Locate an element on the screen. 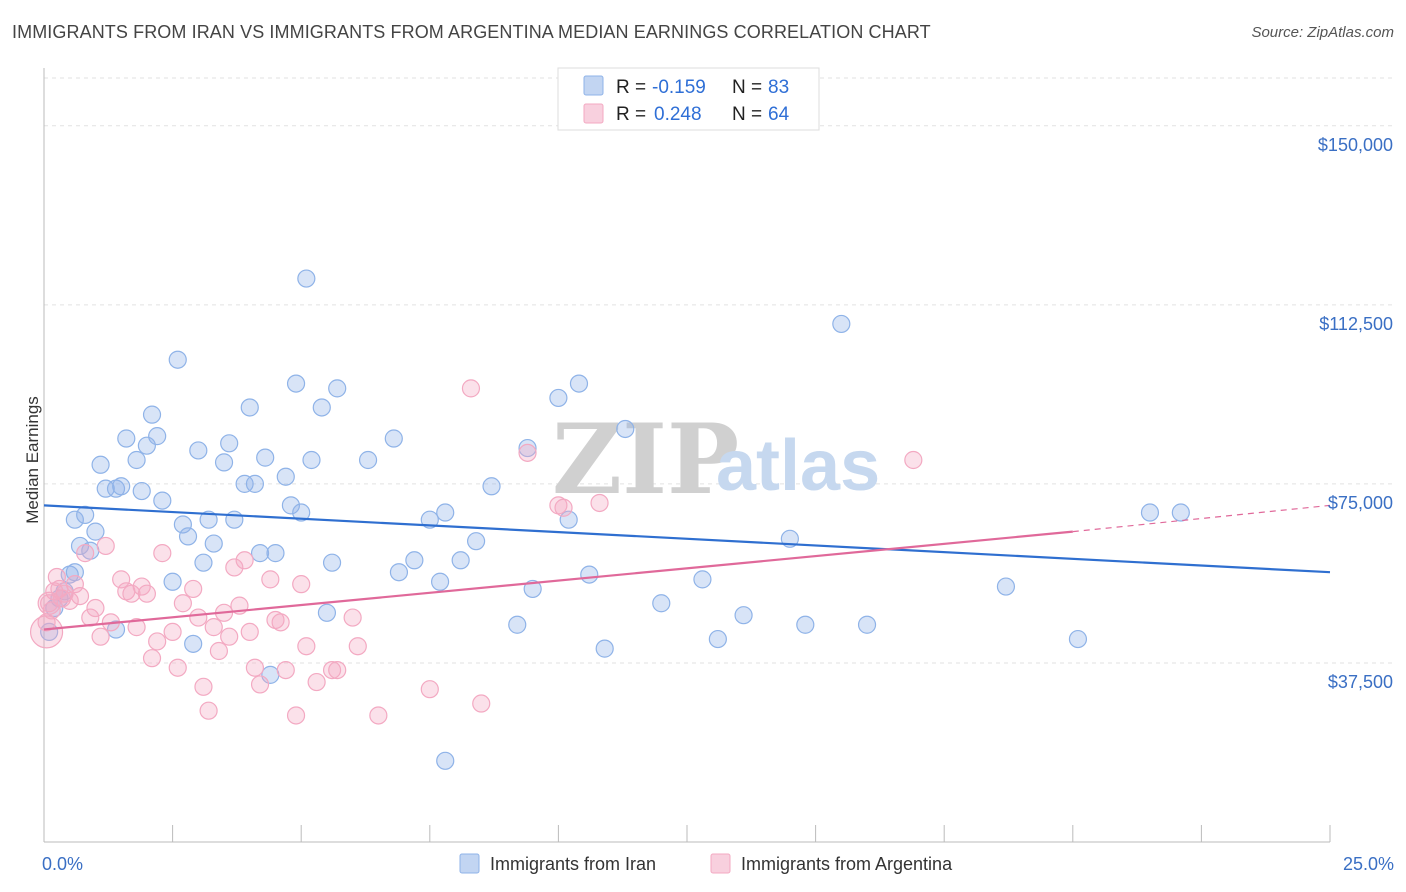 This screenshot has width=1406, height=892. watermark-zip: ZIP is located at coordinates (645, 459).